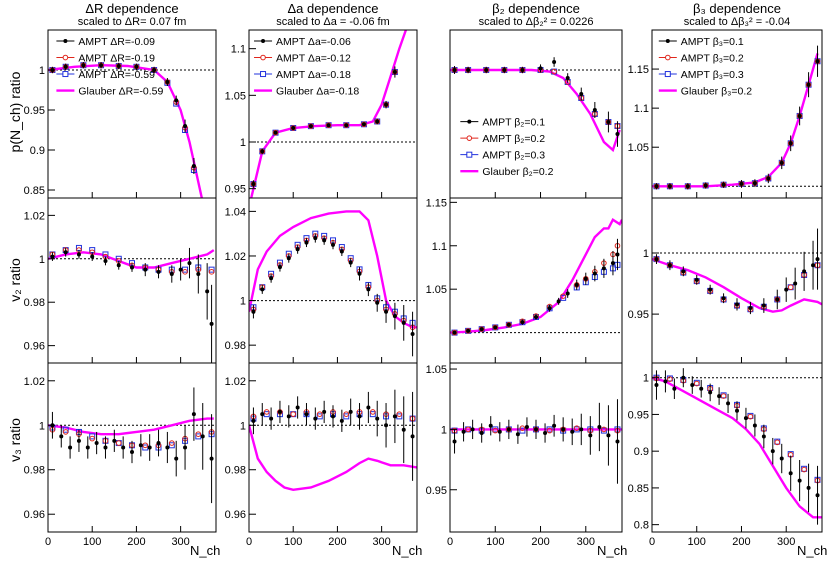 The image size is (830, 561). I want to click on legend-entry-label: Glauber ΔR=-0.59, so click(120, 92).